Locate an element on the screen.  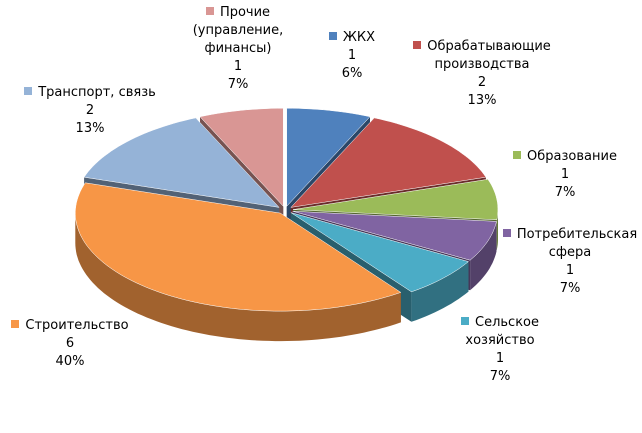
category-label: Образование is located at coordinates (572, 156).